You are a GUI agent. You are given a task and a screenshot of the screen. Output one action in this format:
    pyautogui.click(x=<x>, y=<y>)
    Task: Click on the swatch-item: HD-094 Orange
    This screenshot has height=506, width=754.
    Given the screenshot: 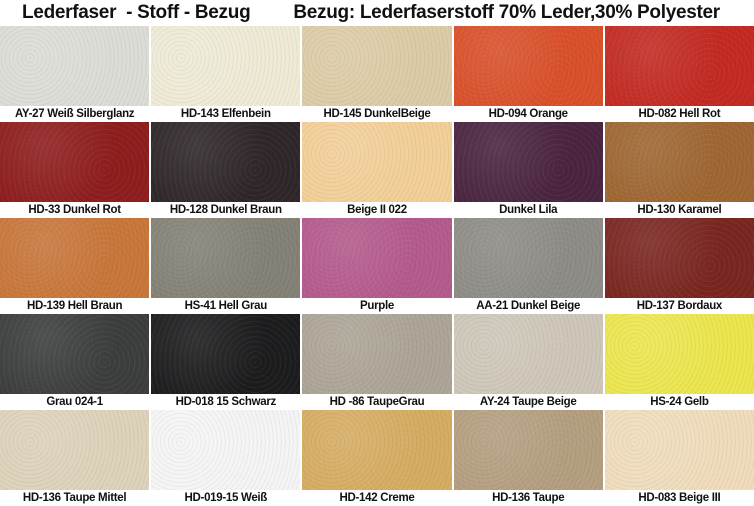 What is the action you would take?
    pyautogui.click(x=528, y=74)
    